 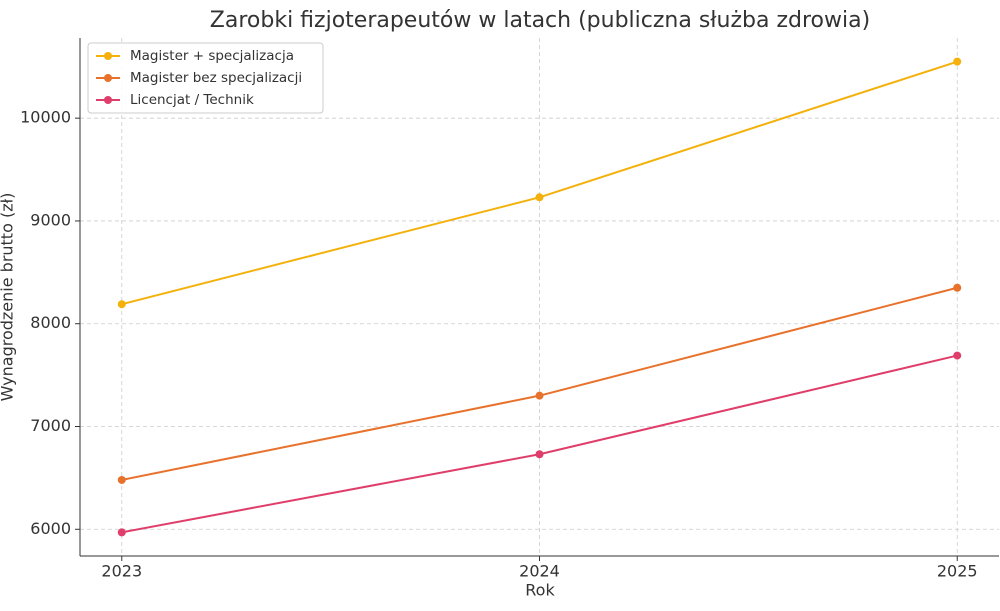 What do you see at coordinates (50, 219) in the screenshot?
I see `y-tick-label: 9000` at bounding box center [50, 219].